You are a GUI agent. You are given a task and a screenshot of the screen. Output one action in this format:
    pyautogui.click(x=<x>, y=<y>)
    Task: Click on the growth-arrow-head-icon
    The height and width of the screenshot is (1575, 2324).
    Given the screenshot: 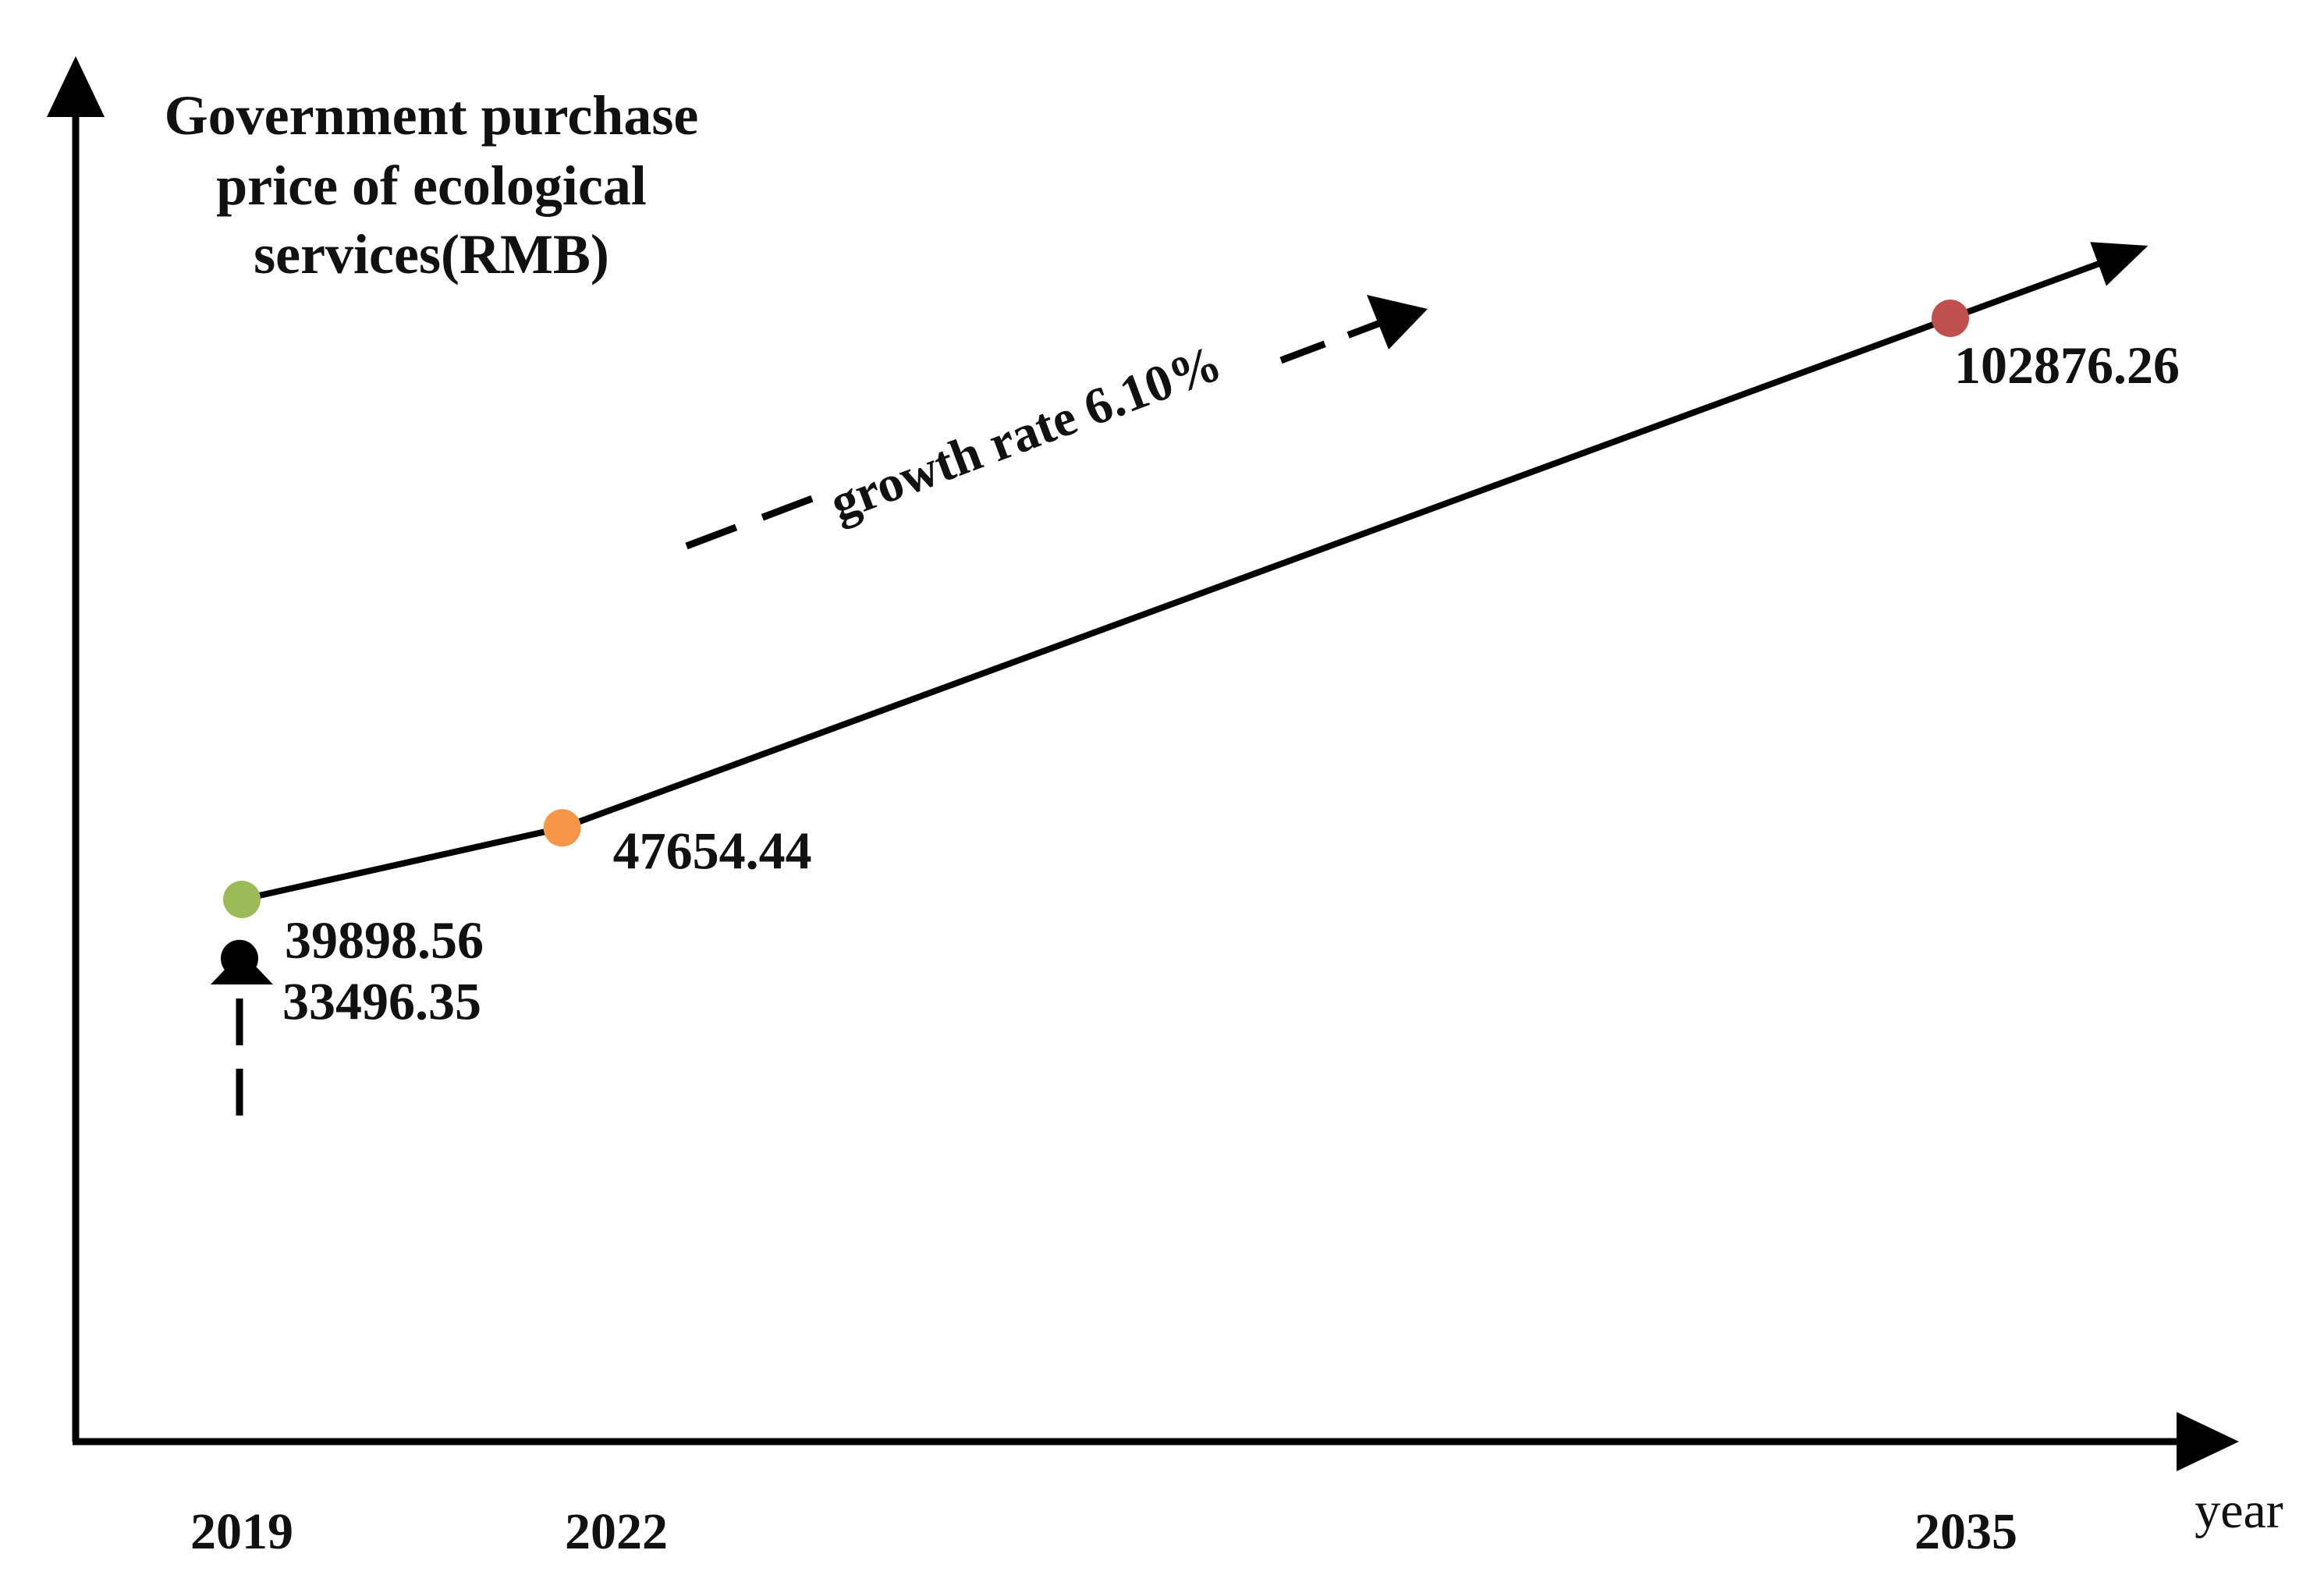 What is the action you would take?
    pyautogui.click(x=1397, y=322)
    